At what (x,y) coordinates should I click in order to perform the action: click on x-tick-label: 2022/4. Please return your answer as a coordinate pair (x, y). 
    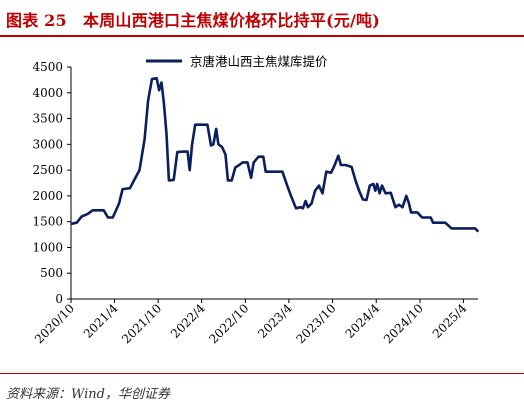
    Looking at the image, I should click on (188, 321).